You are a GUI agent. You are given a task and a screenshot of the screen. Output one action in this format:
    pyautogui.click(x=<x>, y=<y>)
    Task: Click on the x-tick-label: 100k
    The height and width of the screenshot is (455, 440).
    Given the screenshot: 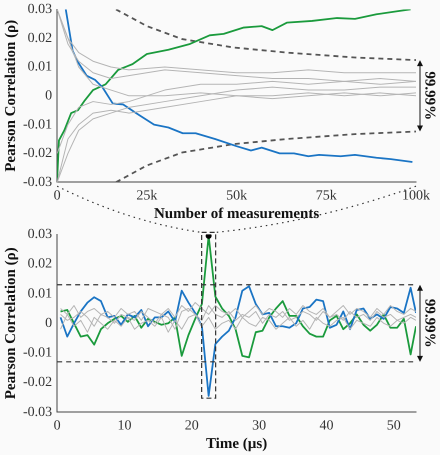 What is the action you would take?
    pyautogui.click(x=416, y=196)
    